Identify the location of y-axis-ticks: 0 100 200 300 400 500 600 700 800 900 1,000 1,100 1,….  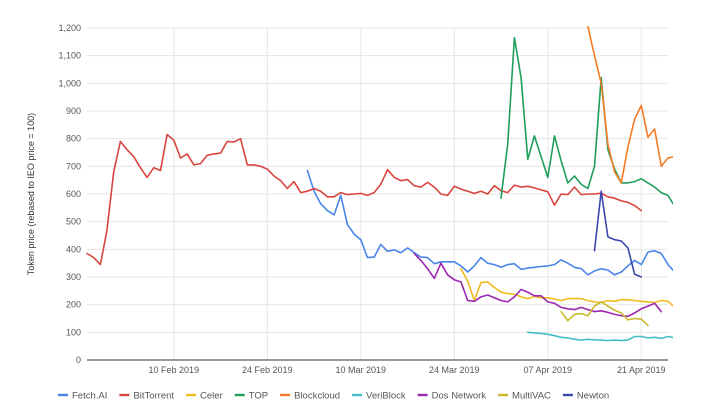
(69, 194).